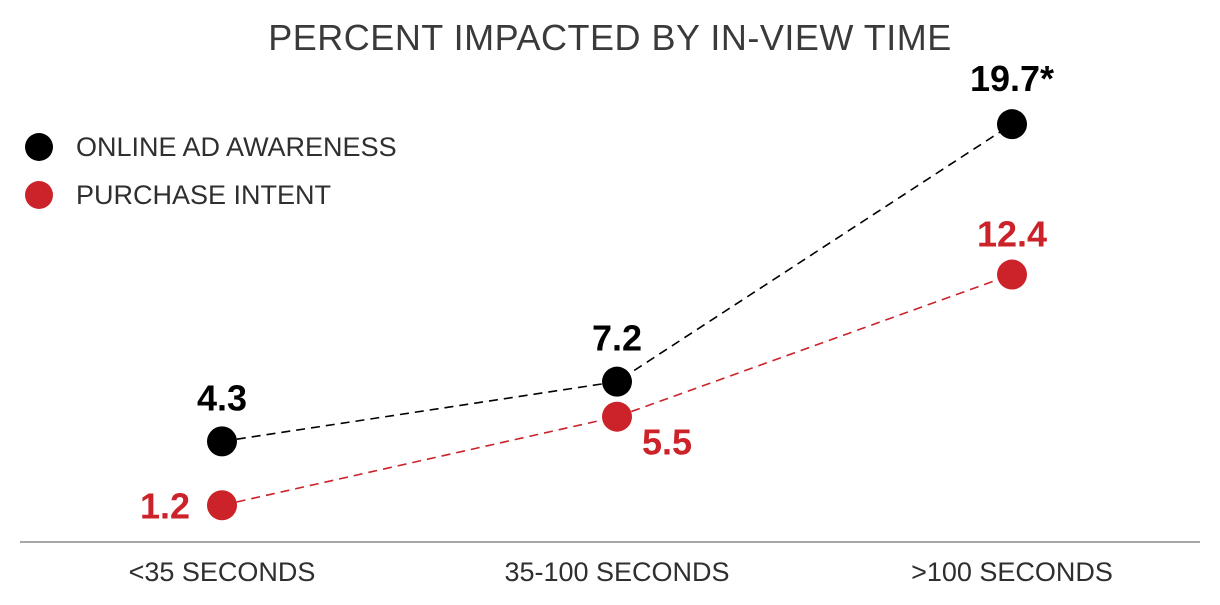 This screenshot has height=605, width=1220. I want to click on x-axis-ticks: <35 SECONDS 35-100 SECONDS >100 SECONDS, so click(621, 572).